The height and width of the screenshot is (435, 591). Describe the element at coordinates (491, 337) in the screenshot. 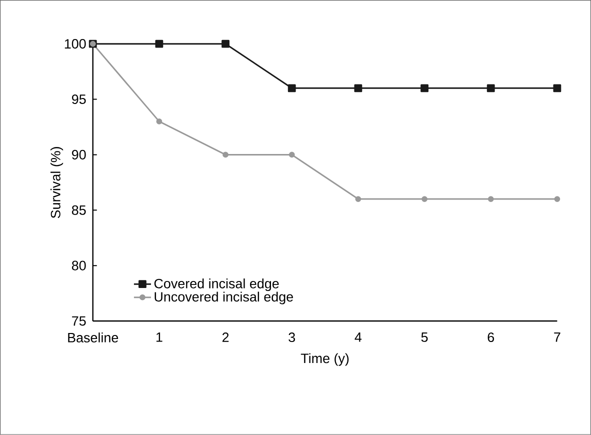

I see `x-tick-label: 6` at that location.